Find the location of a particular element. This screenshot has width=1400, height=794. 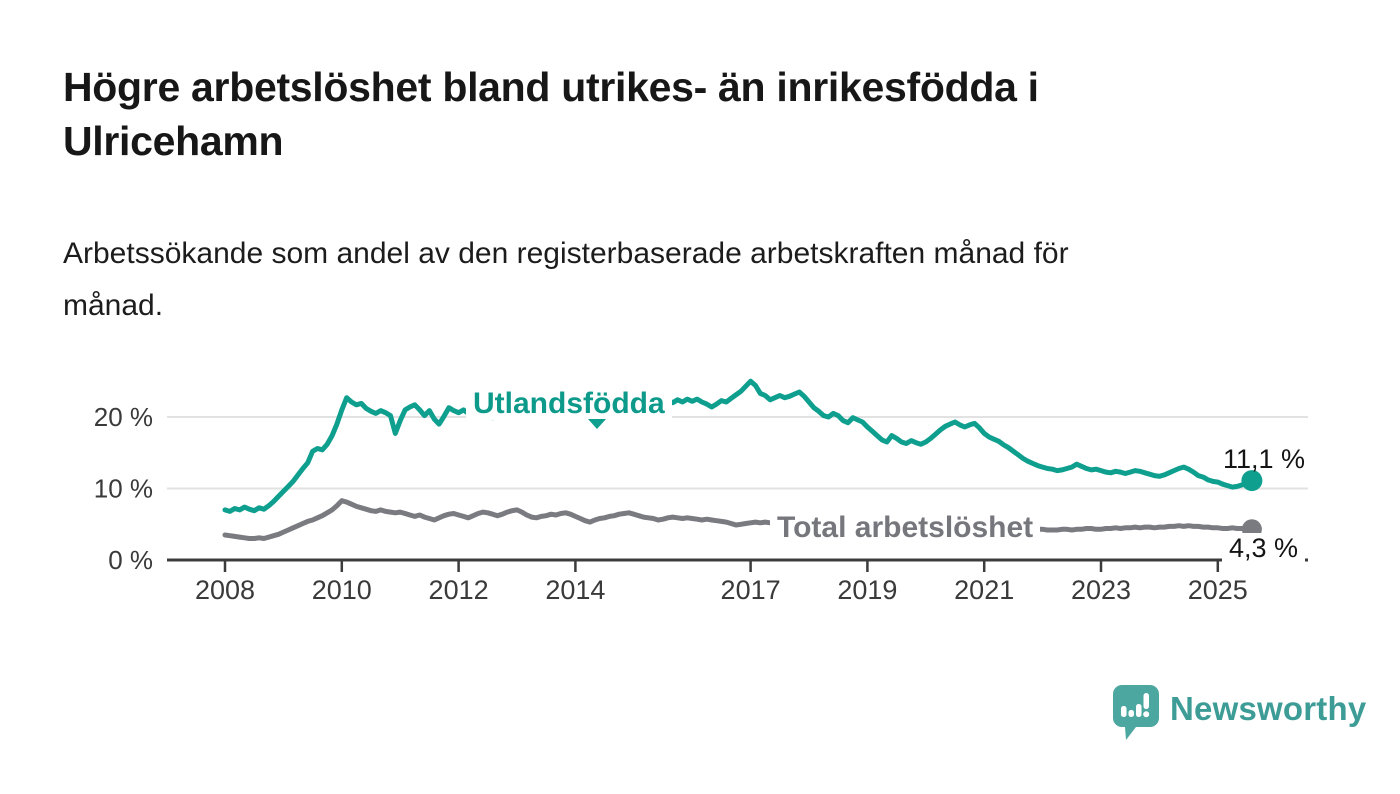

x-tick-label: 2021 is located at coordinates (984, 590).